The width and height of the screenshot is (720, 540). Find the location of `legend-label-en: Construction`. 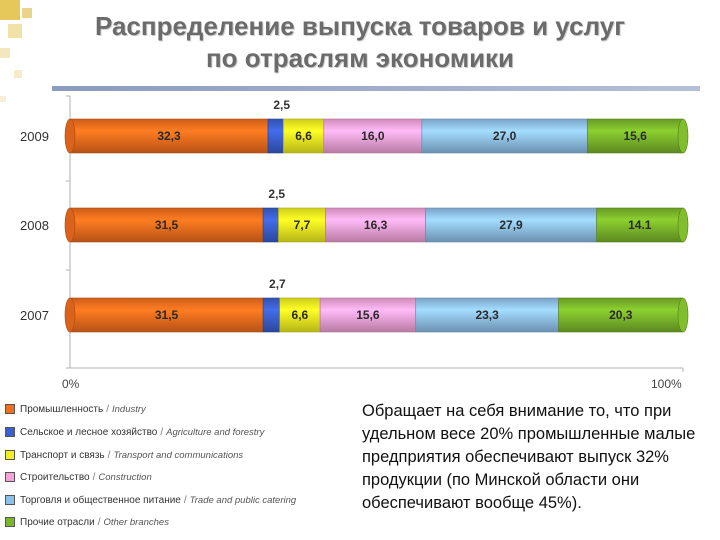

legend-label-en: Construction is located at coordinates (125, 477).